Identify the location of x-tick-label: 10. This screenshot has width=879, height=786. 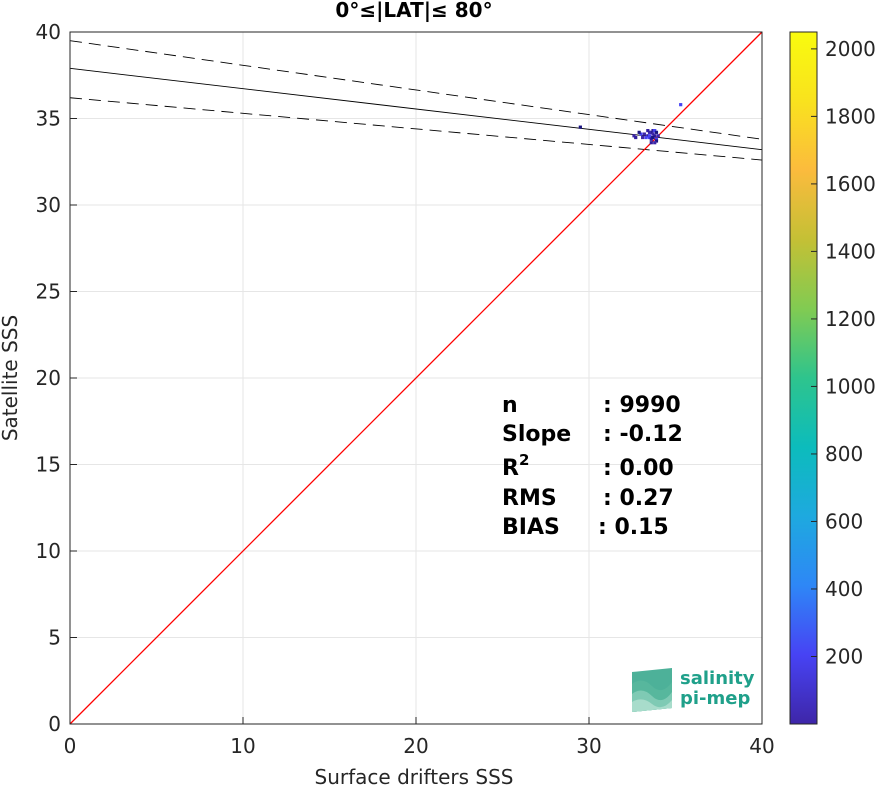
(242, 746).